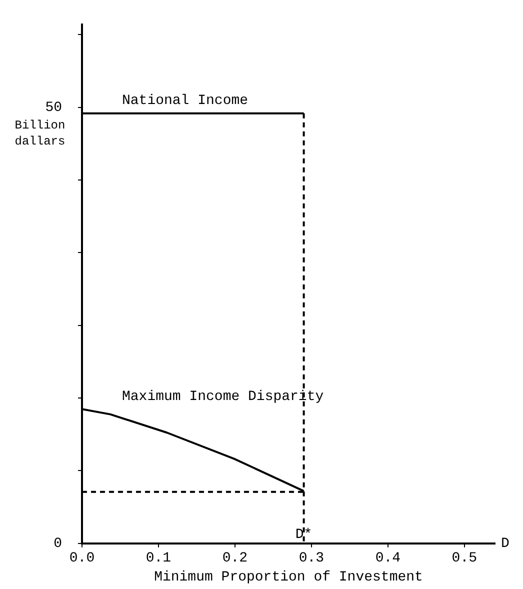  I want to click on y-axis-title: Billion dallars, so click(40, 133).